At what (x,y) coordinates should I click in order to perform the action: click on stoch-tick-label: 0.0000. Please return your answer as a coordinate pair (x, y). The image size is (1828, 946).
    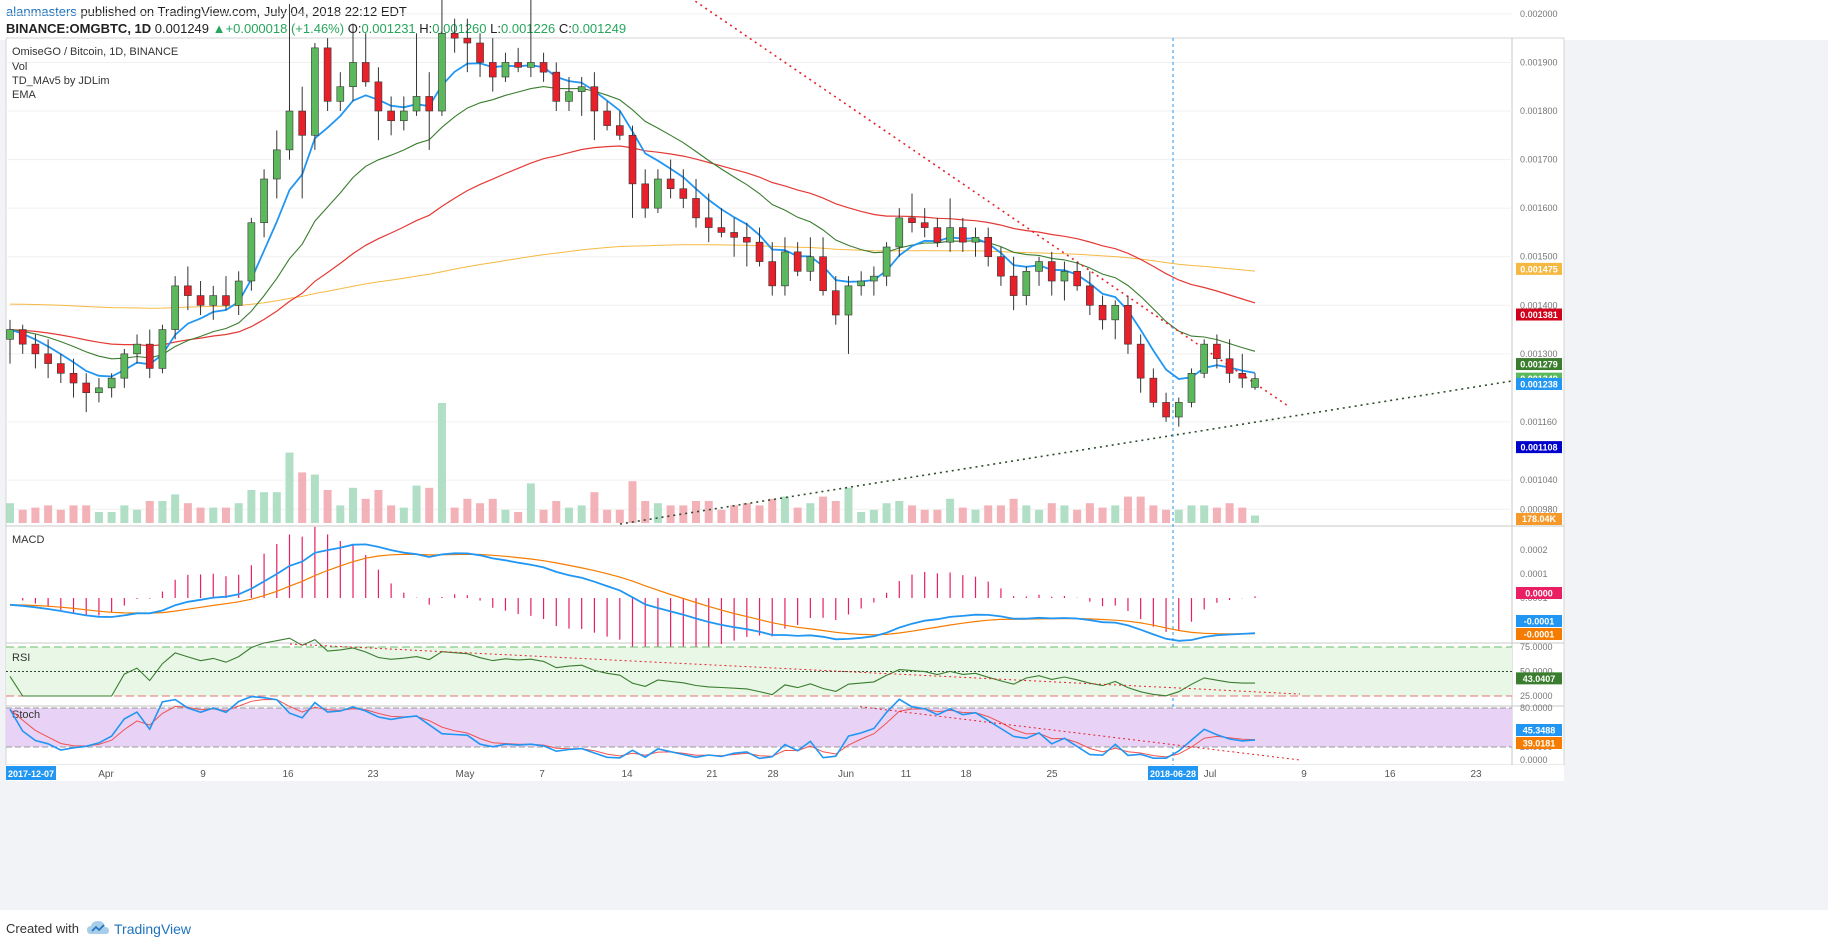
    Looking at the image, I should click on (1534, 760).